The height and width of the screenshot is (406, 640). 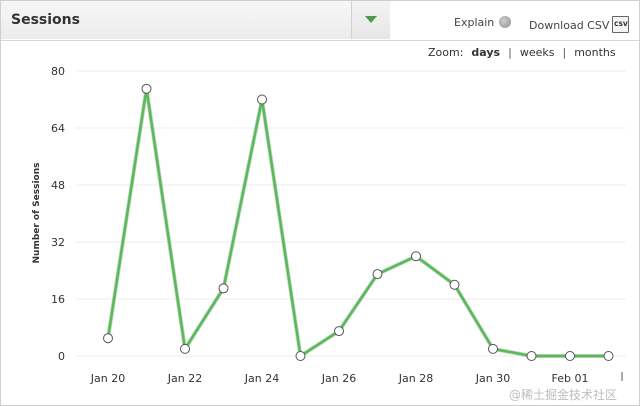 I want to click on chevron-down-icon, so click(x=371, y=19).